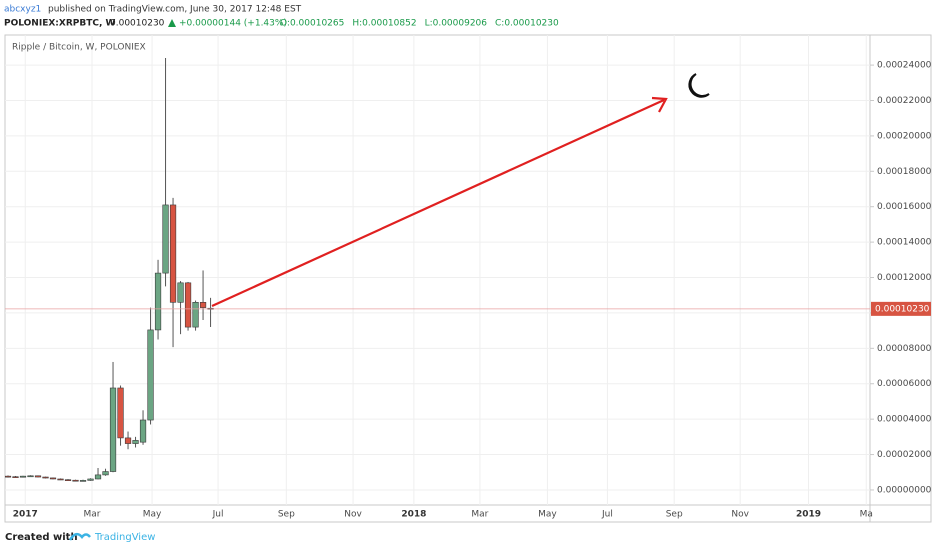  What do you see at coordinates (904, 136) in the screenshot?
I see `y-tick-label: 0.00020000` at bounding box center [904, 136].